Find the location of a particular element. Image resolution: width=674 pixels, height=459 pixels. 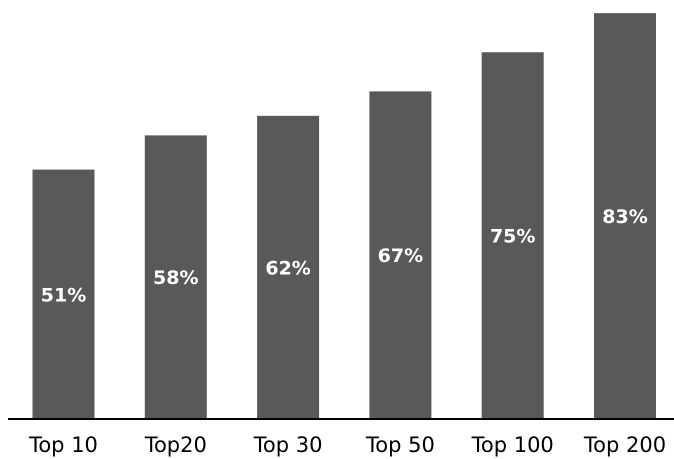

x-tick-label-1: Top 10 is located at coordinates (63, 445).